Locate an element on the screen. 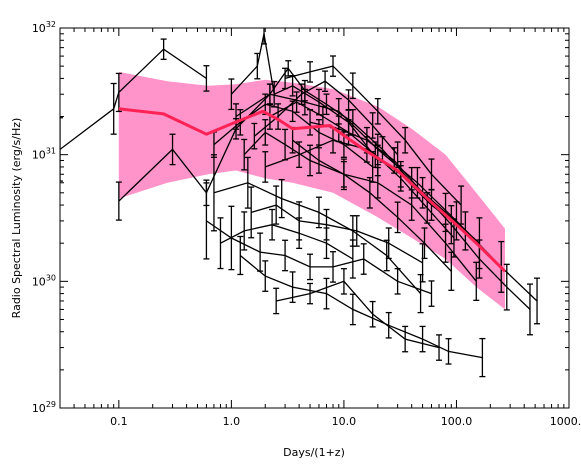  y-tick-label: 1031 is located at coordinates (44, 154).